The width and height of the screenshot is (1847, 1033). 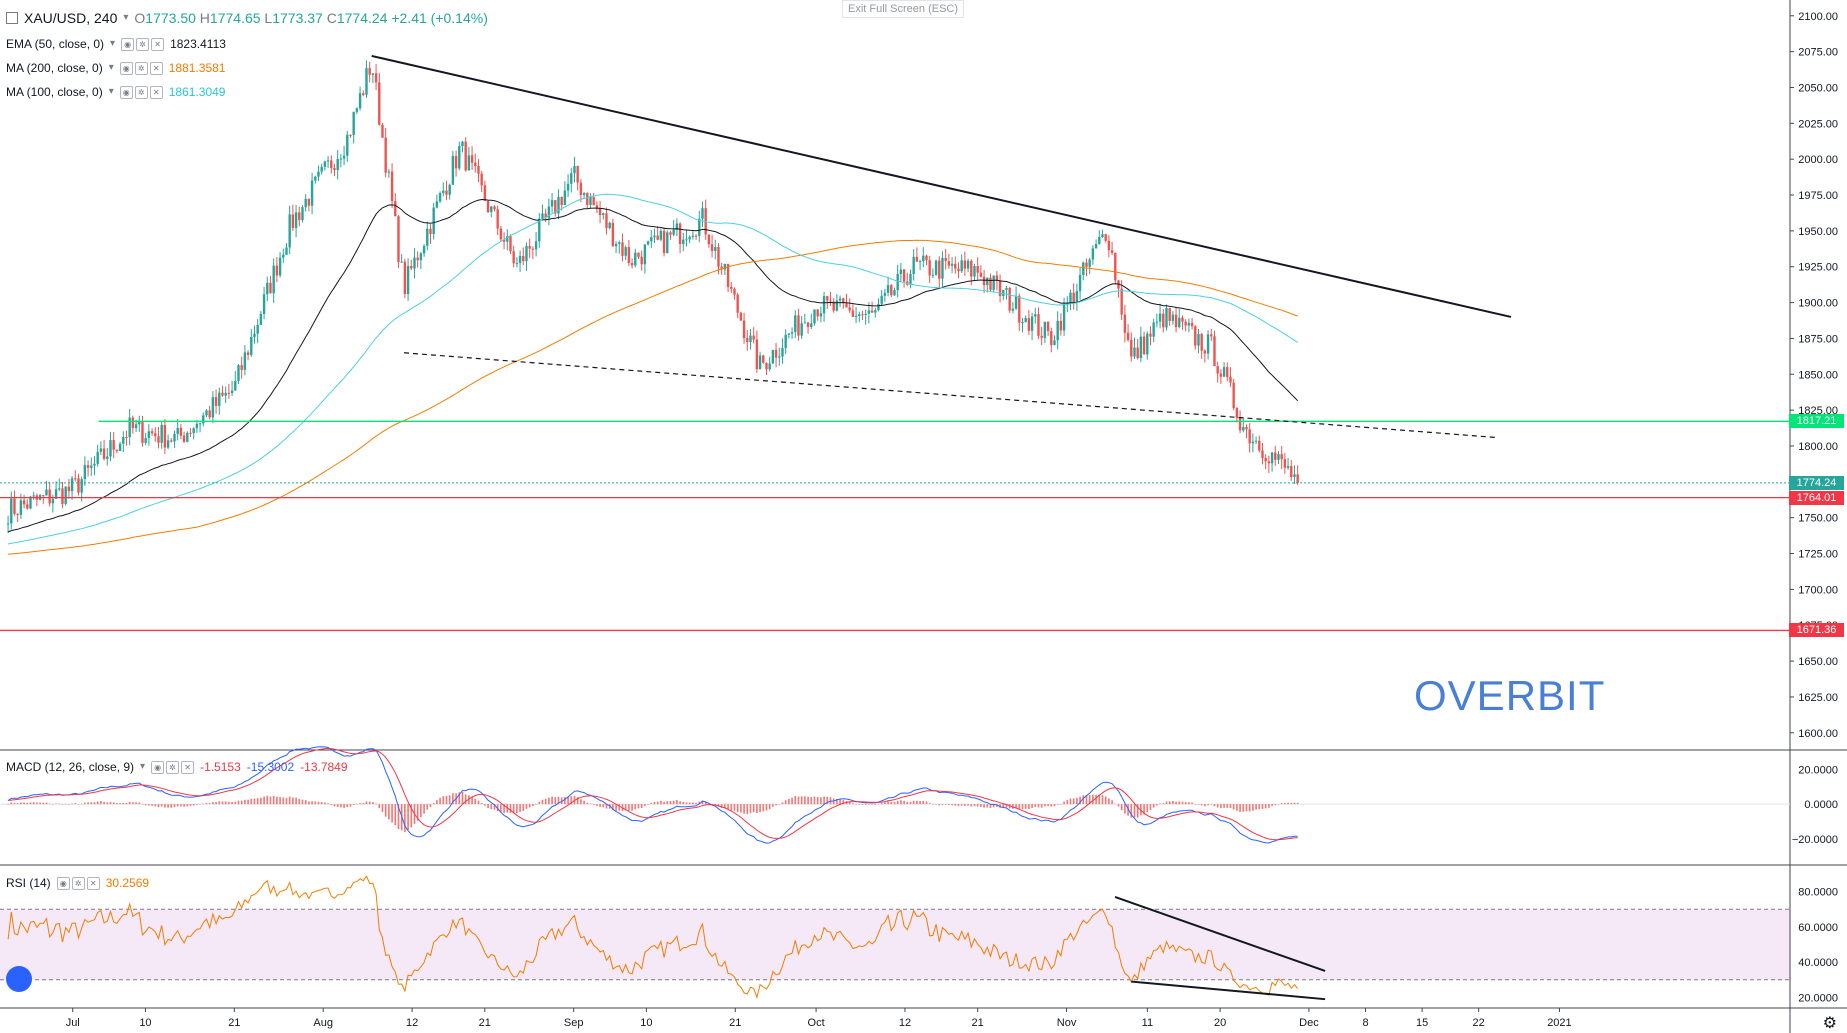 I want to click on settings-gear-icon: ⚙, so click(x=1829, y=1023).